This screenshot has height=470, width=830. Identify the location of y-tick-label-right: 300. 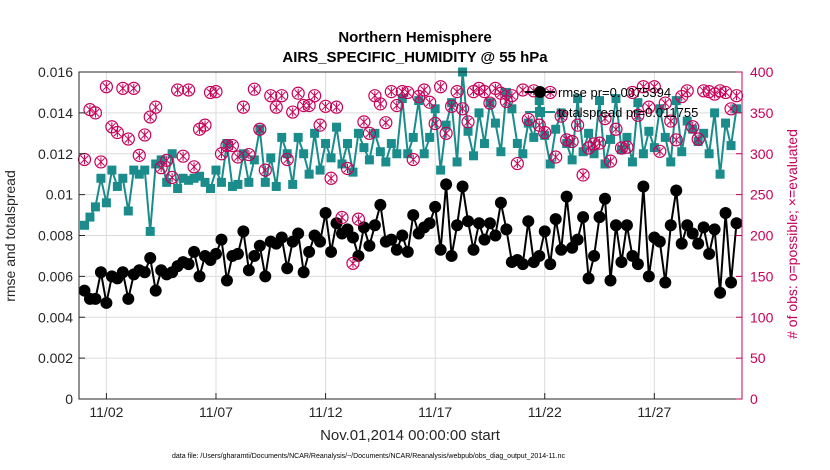
(762, 154).